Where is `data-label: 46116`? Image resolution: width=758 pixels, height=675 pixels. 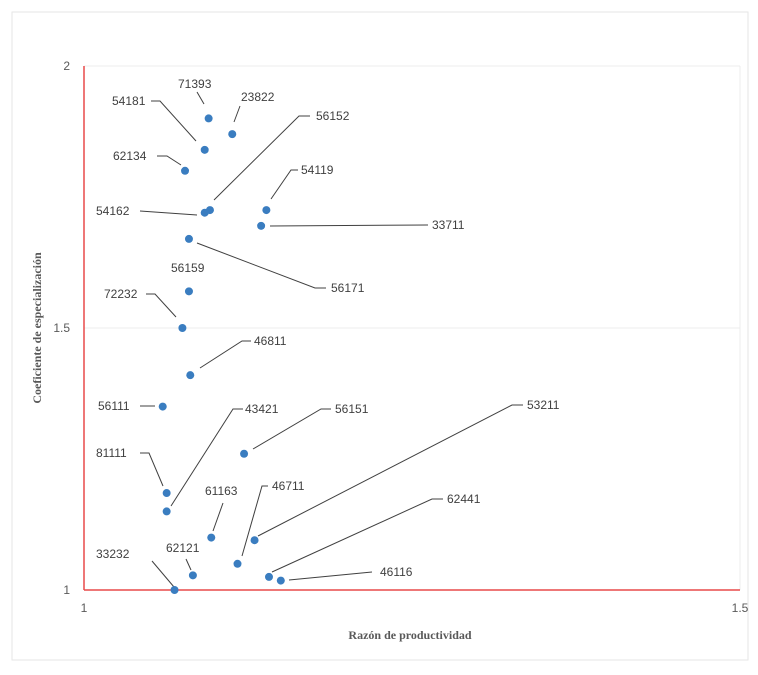 data-label: 46116 is located at coordinates (396, 572).